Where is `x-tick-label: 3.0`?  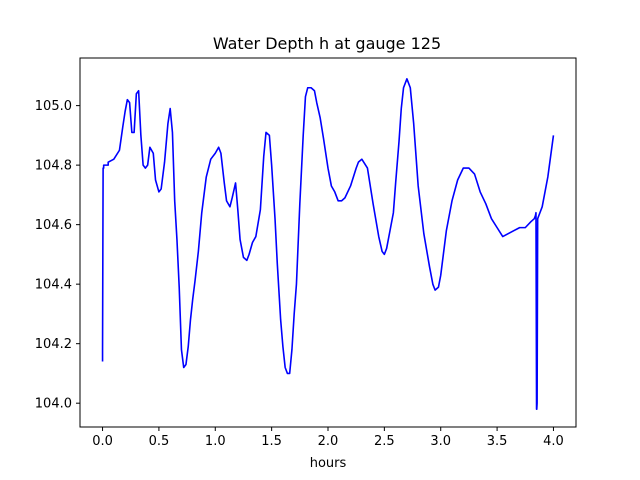 x-tick-label: 3.0 is located at coordinates (440, 441).